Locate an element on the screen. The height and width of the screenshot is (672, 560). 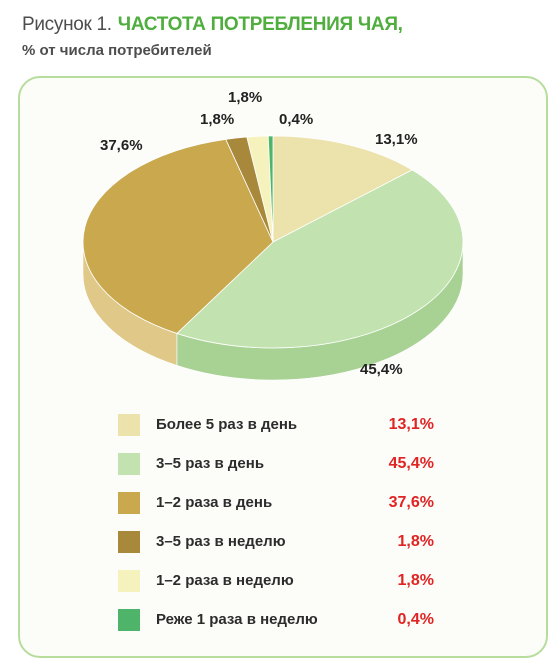
pie-data-label: 45,4% is located at coordinates (381, 369).